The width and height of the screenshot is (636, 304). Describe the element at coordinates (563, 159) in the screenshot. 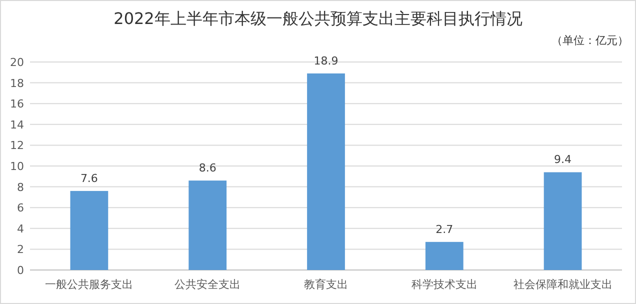

I see `data-label: 9.4` at that location.